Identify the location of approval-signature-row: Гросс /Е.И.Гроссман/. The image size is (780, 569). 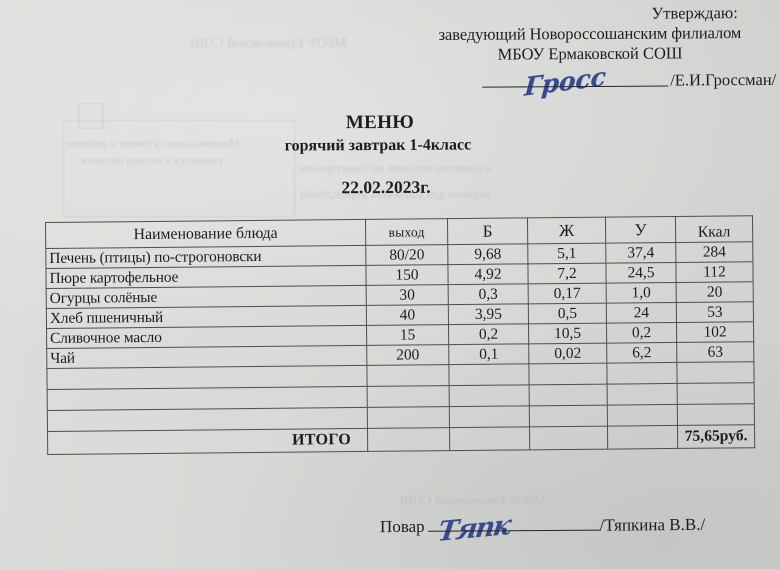
(590, 82).